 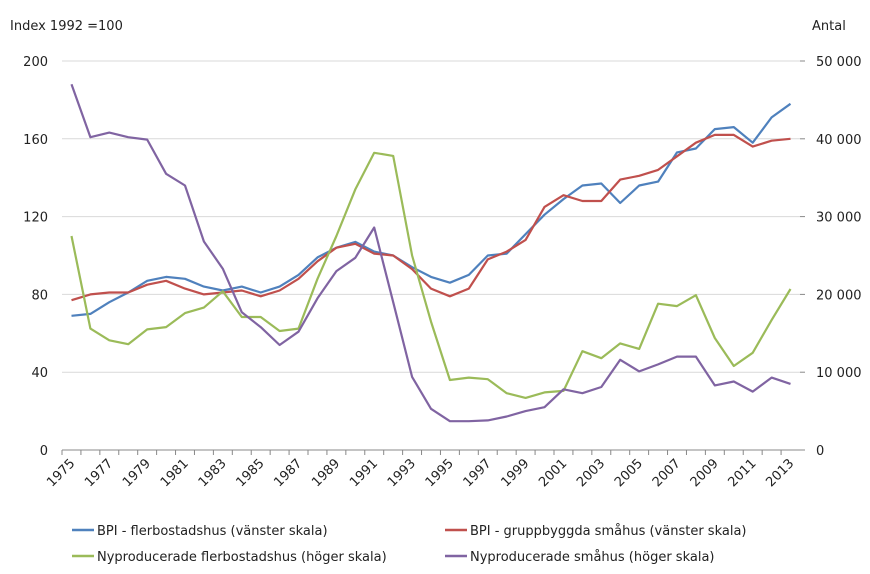 I want to click on y2-tick-label: 30 000, so click(x=839, y=218).